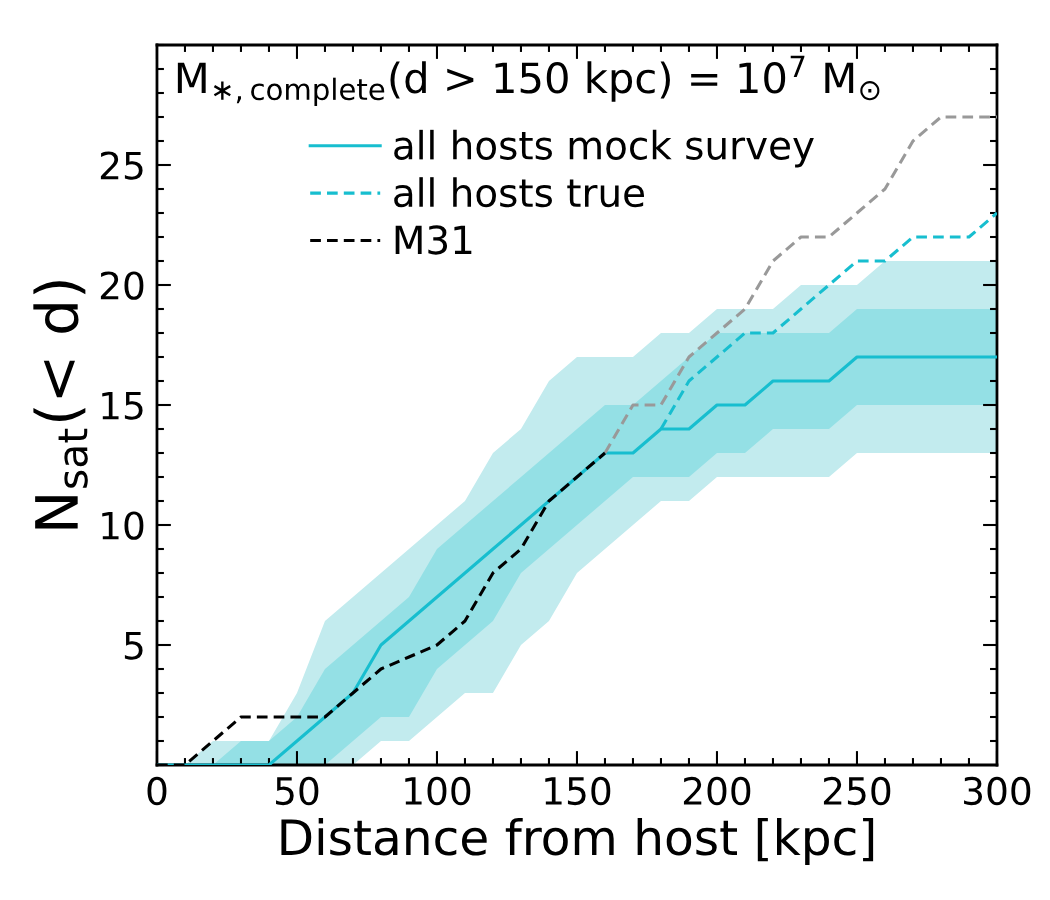 The width and height of the screenshot is (1050, 900). What do you see at coordinates (157, 791) in the screenshot?
I see `x-tick-label: 0` at bounding box center [157, 791].